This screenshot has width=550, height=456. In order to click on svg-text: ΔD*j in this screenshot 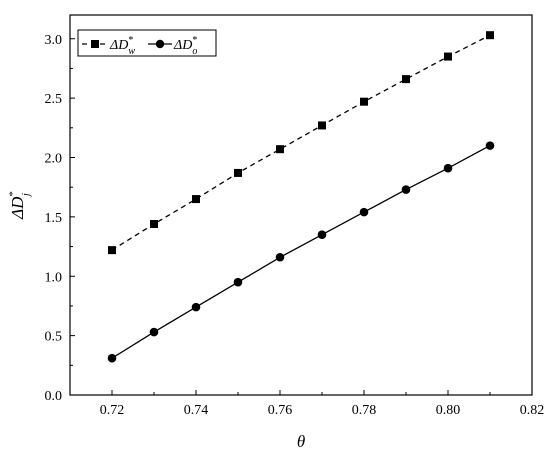, I will do `click(19, 205)`.